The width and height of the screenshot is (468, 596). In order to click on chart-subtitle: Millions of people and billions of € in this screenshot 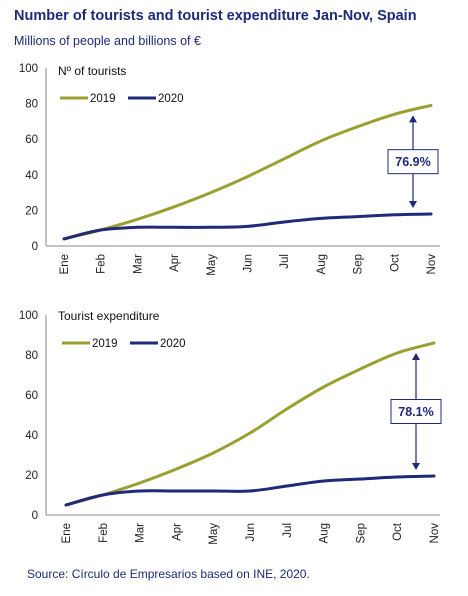, I will do `click(107, 41)`.